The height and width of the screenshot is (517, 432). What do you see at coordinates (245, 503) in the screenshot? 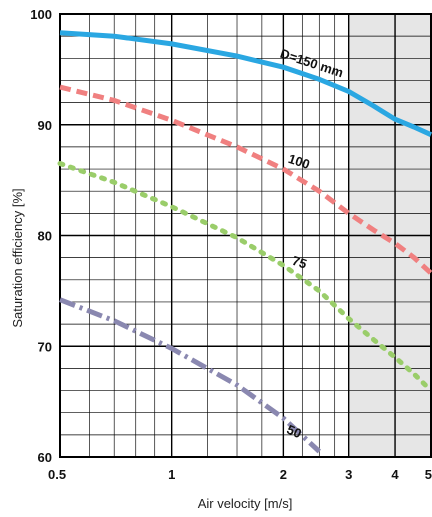
I see `x-axis-label: Air velocity [m/s]` at bounding box center [245, 503].